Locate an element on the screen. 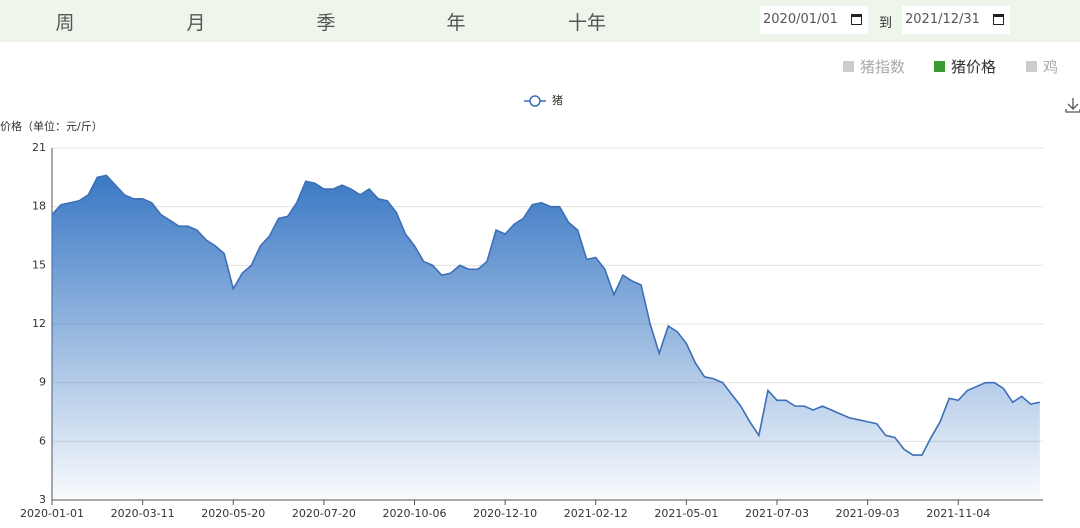 The width and height of the screenshot is (1080, 528). tab: 月 is located at coordinates (196, 23).